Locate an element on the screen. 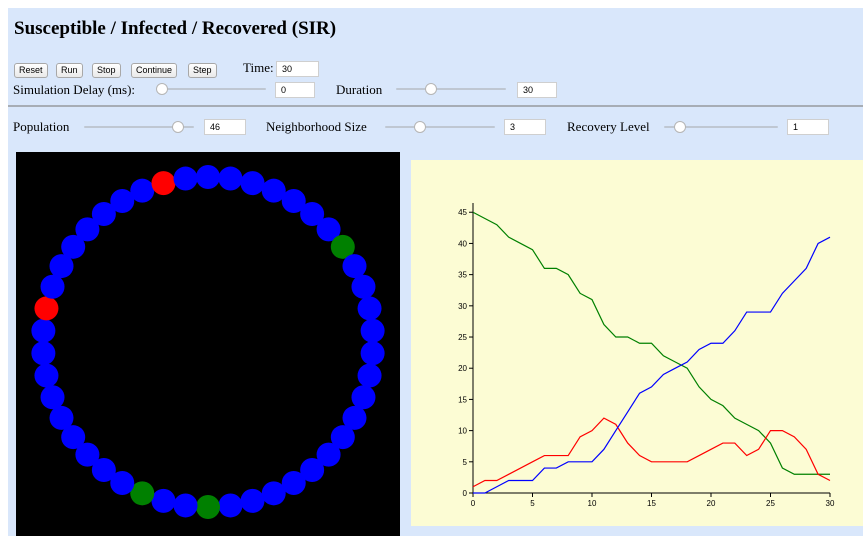 The height and width of the screenshot is (541, 863). x-tick-label: 30 is located at coordinates (830, 503).